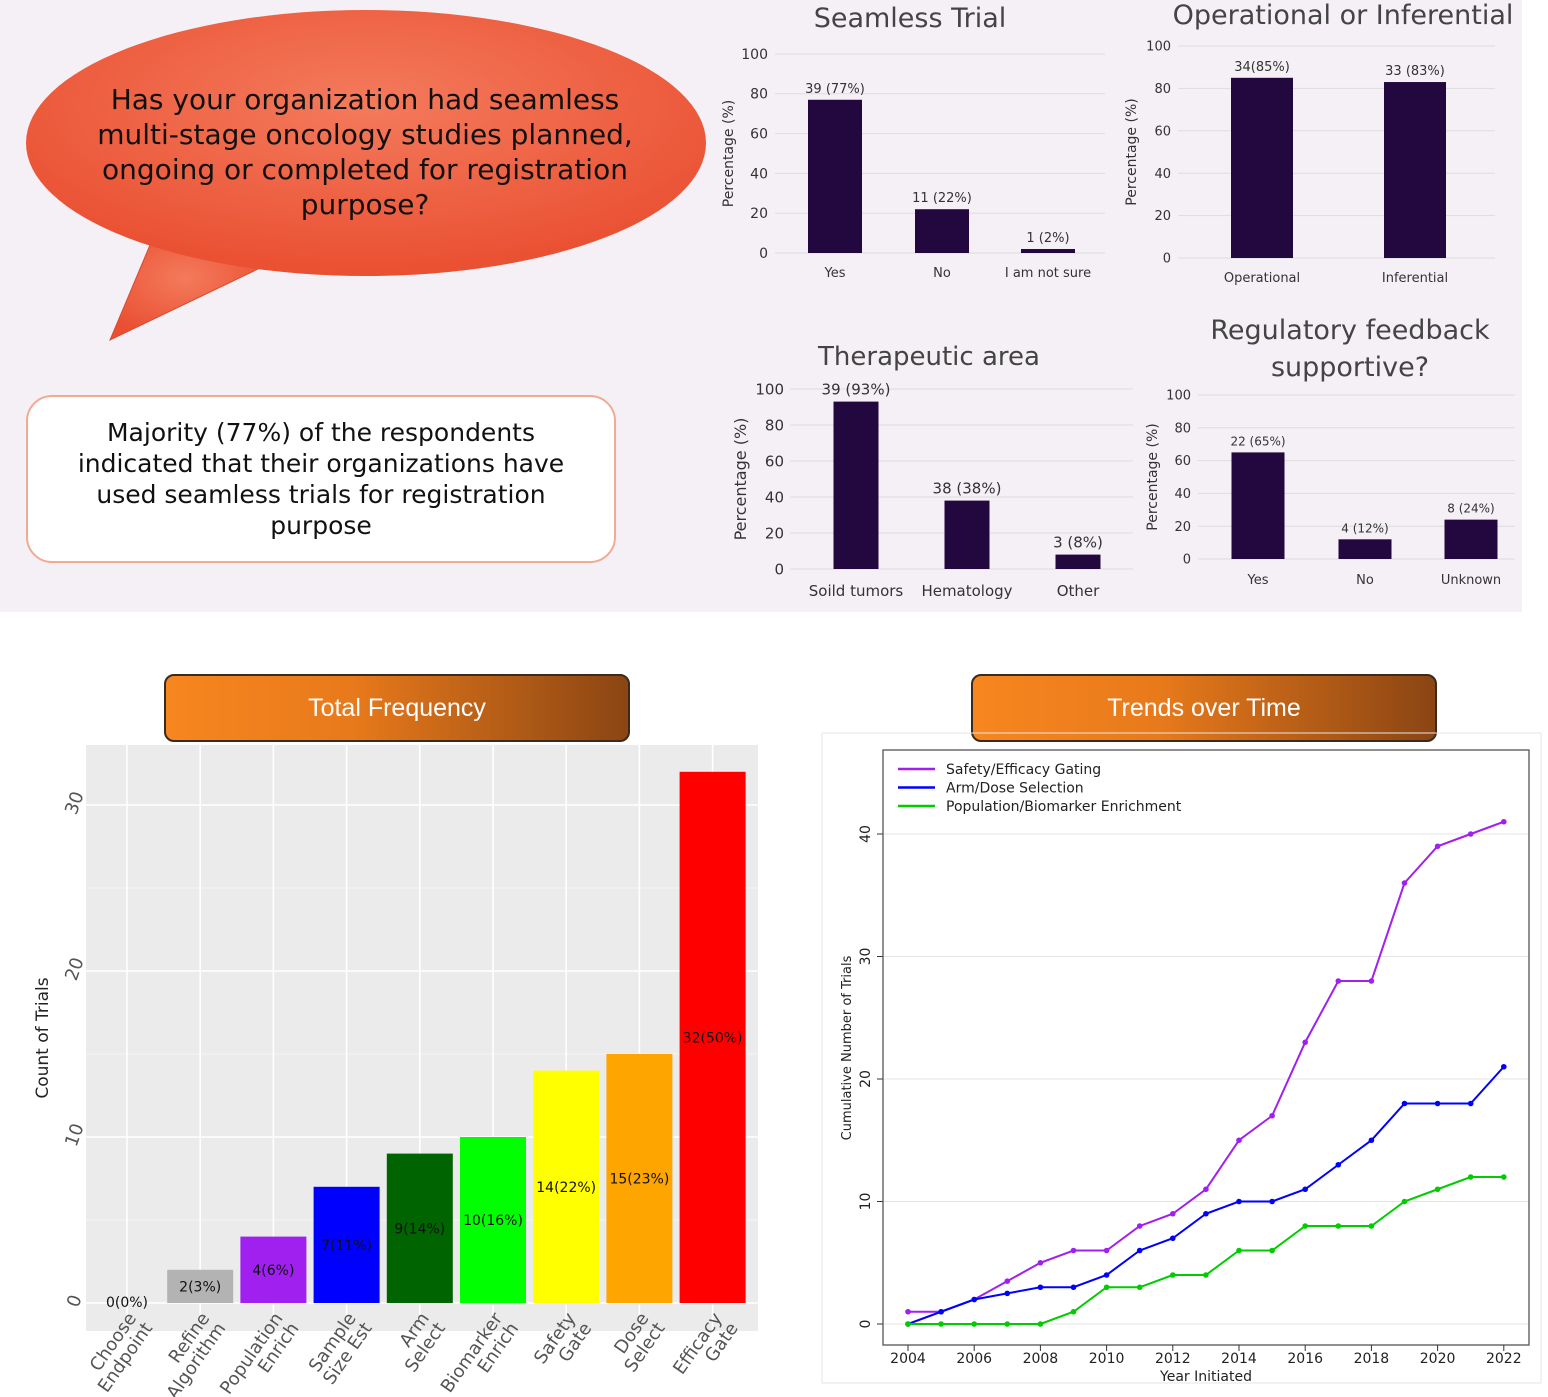 The image size is (1548, 1397). Describe the element at coordinates (1187, 560) in the screenshot. I see `regulatory-feedback-ytick-label: 0` at that location.